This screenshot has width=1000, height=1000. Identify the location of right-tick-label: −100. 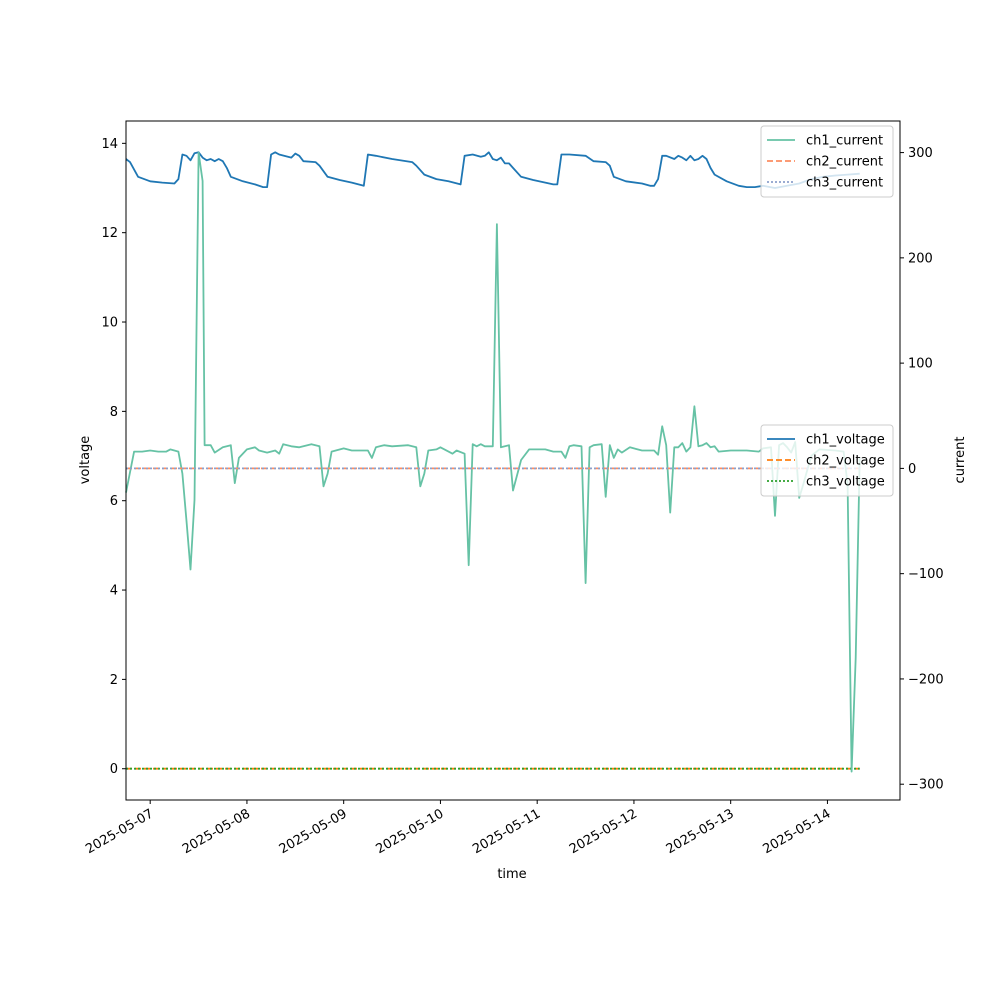
(926, 574).